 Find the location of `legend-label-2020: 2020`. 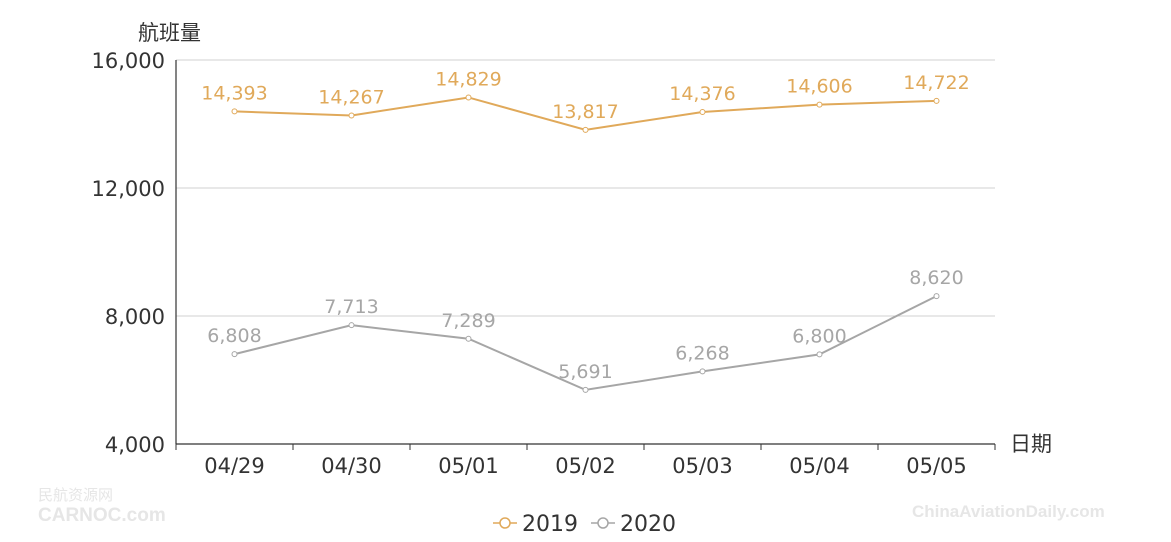

legend-label-2020: 2020 is located at coordinates (648, 524).